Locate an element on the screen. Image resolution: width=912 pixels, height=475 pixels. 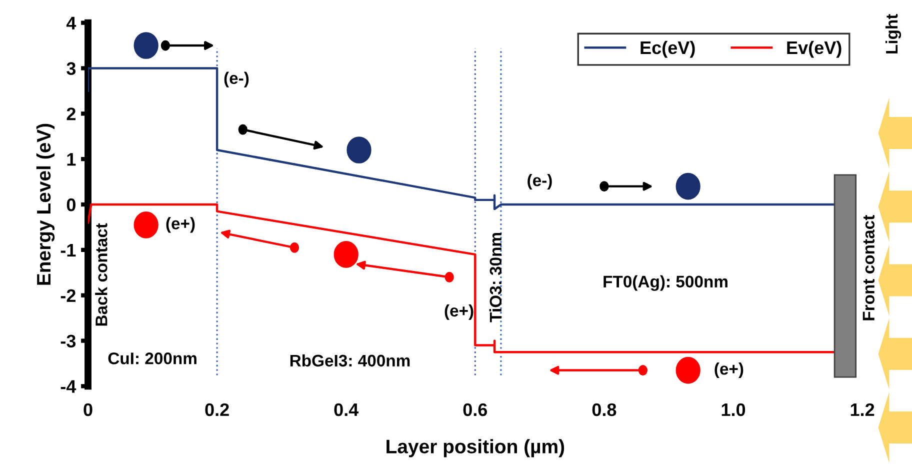
annotation: RbGeI3: 400nm is located at coordinates (350, 360).